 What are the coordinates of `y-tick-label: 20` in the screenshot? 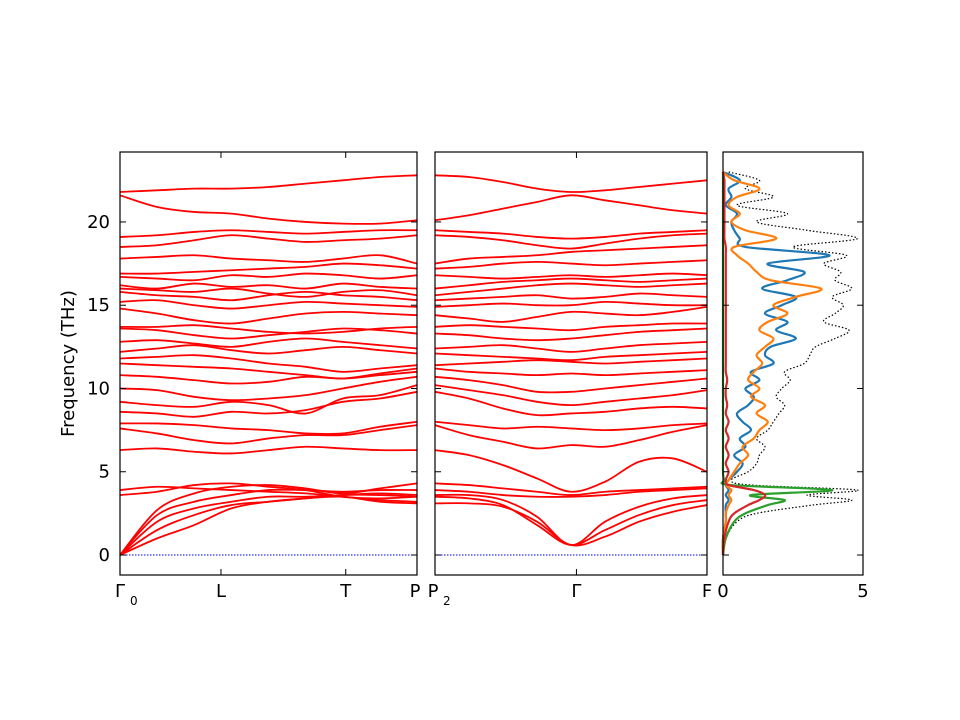 It's located at (98, 222).